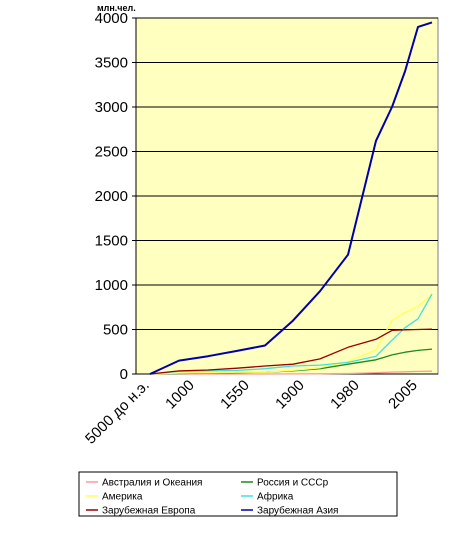  What do you see at coordinates (117, 412) in the screenshot?
I see `x-tick-label: 5000 до н.э.` at bounding box center [117, 412].